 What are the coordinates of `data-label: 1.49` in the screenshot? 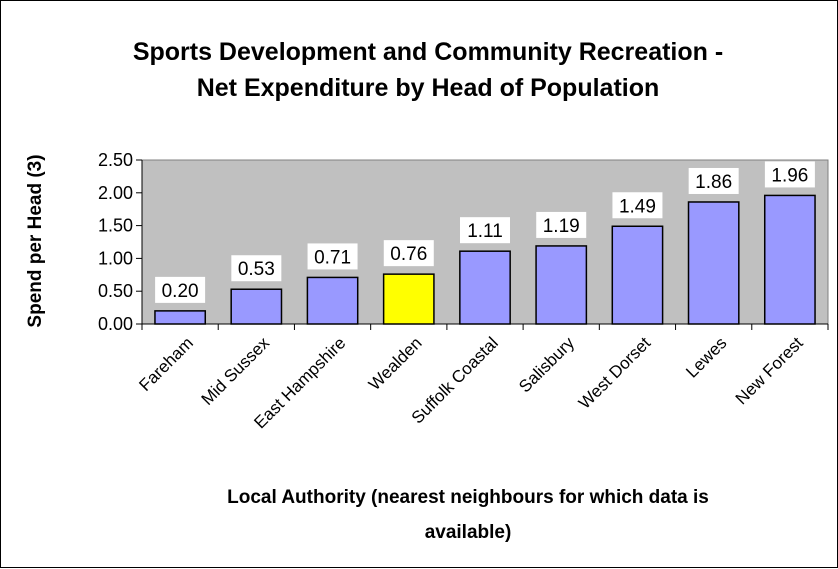 It's located at (637, 206).